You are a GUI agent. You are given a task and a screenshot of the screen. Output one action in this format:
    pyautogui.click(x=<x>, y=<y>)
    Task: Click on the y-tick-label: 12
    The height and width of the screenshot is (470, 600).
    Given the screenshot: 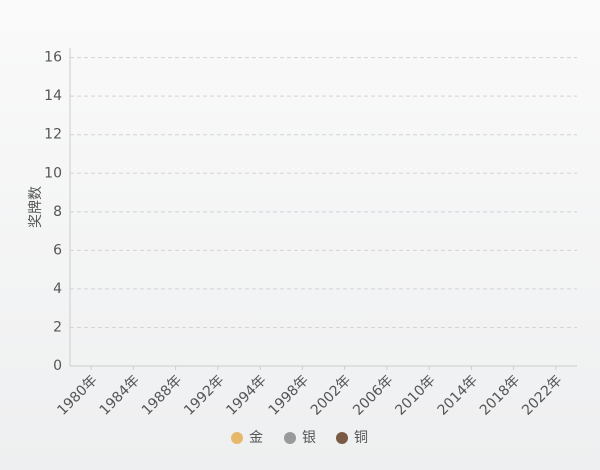 What is the action you would take?
    pyautogui.click(x=53, y=135)
    